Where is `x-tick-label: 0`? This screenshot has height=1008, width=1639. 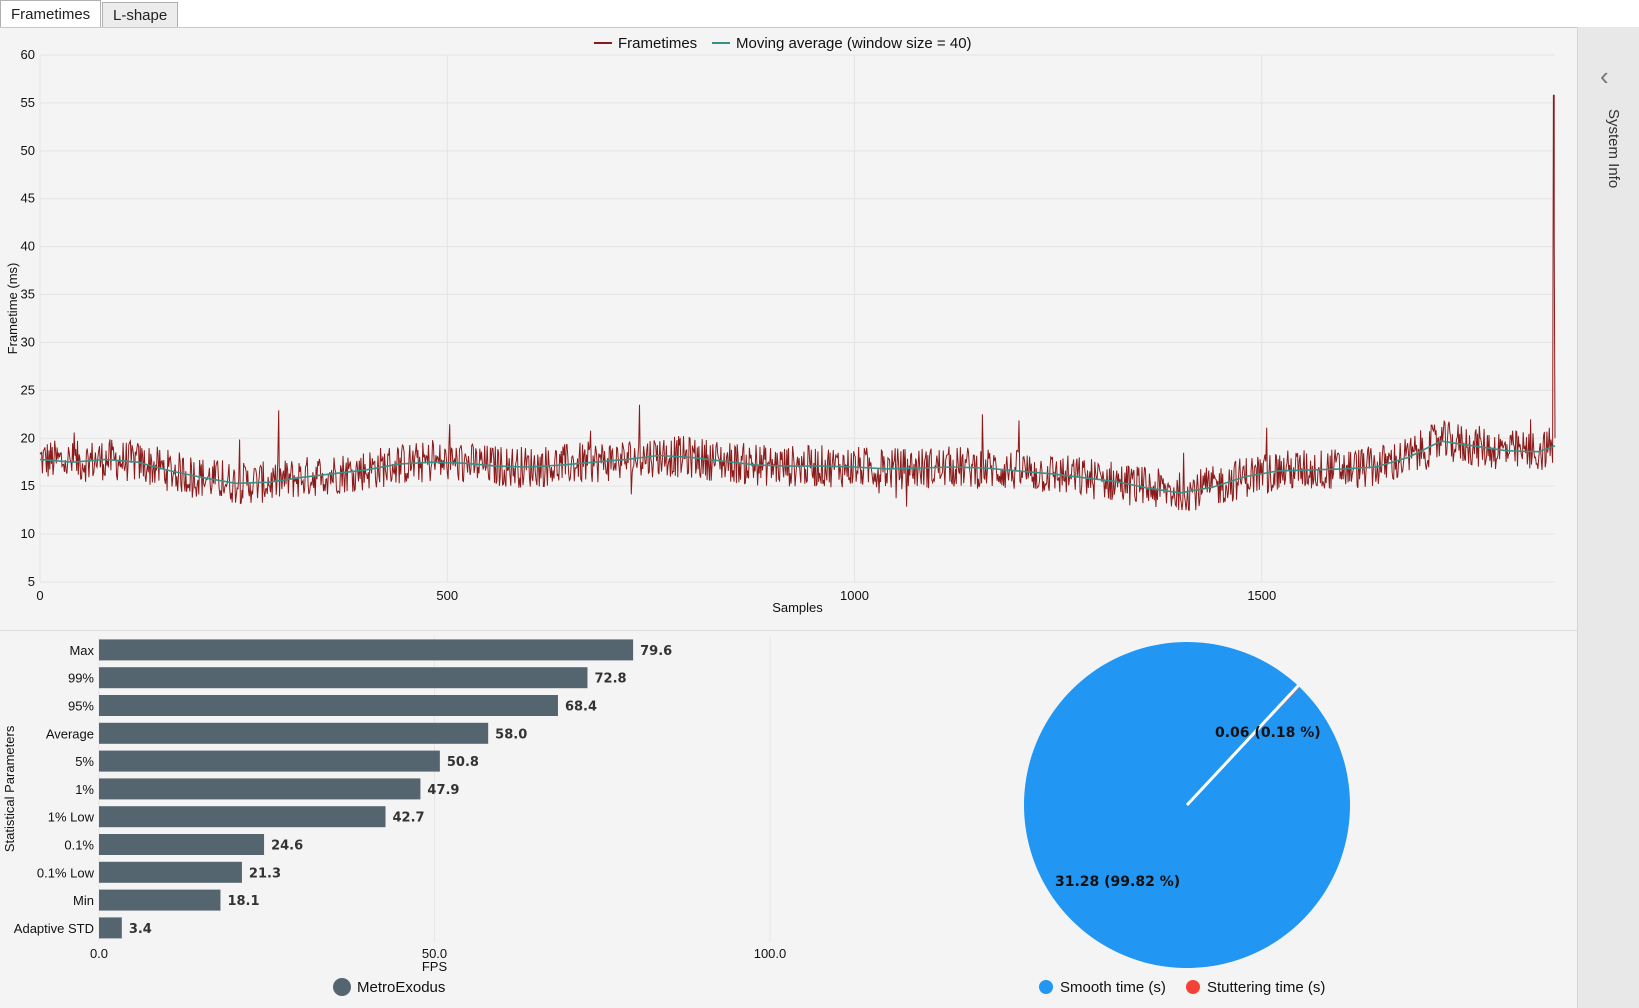 x-tick-label: 0 is located at coordinates (39, 595).